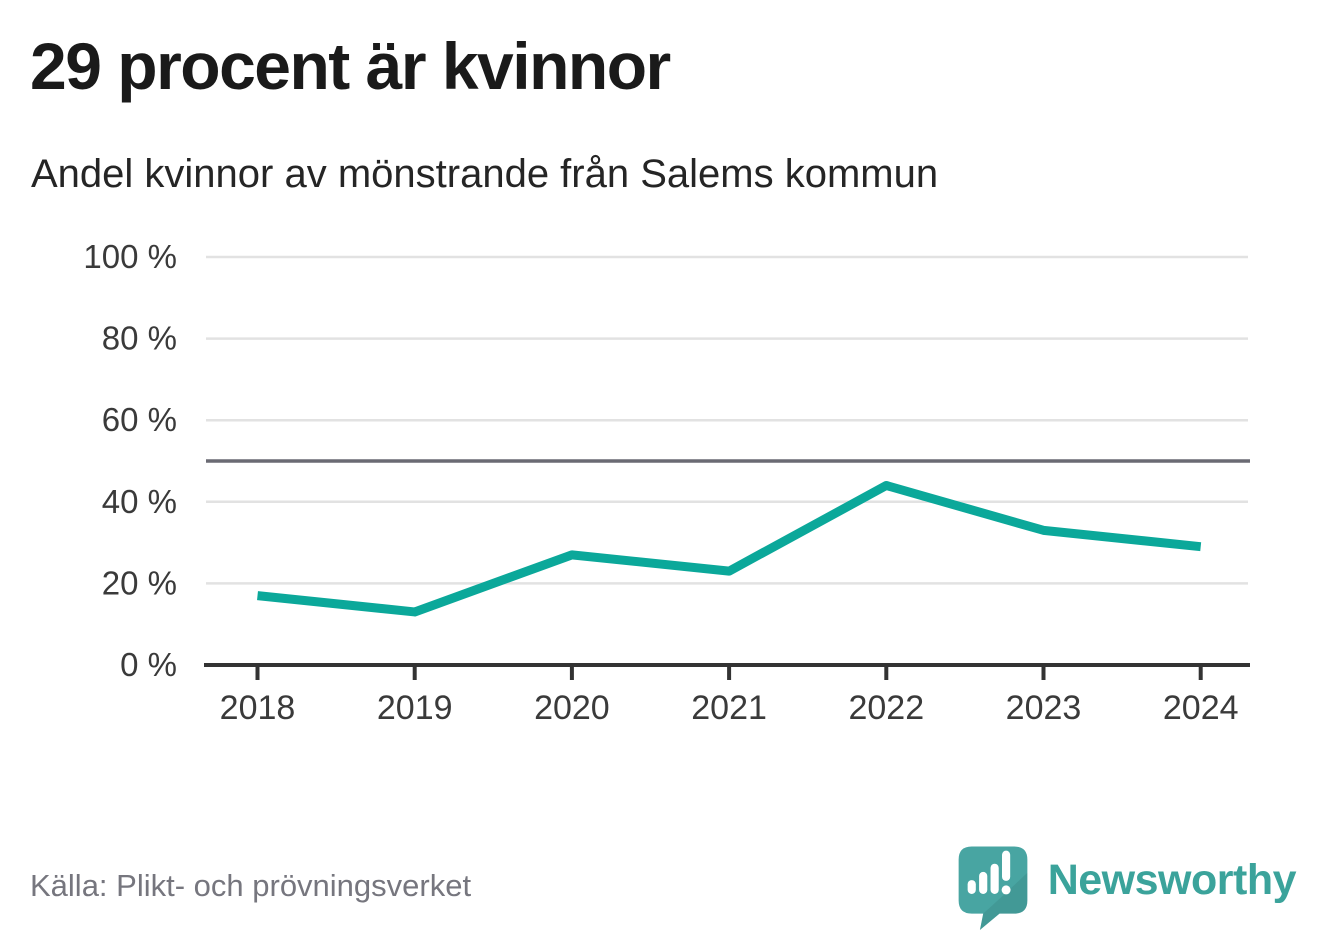 The height and width of the screenshot is (939, 1322). What do you see at coordinates (886, 708) in the screenshot?
I see `x-tick-label-2022: 2022` at bounding box center [886, 708].